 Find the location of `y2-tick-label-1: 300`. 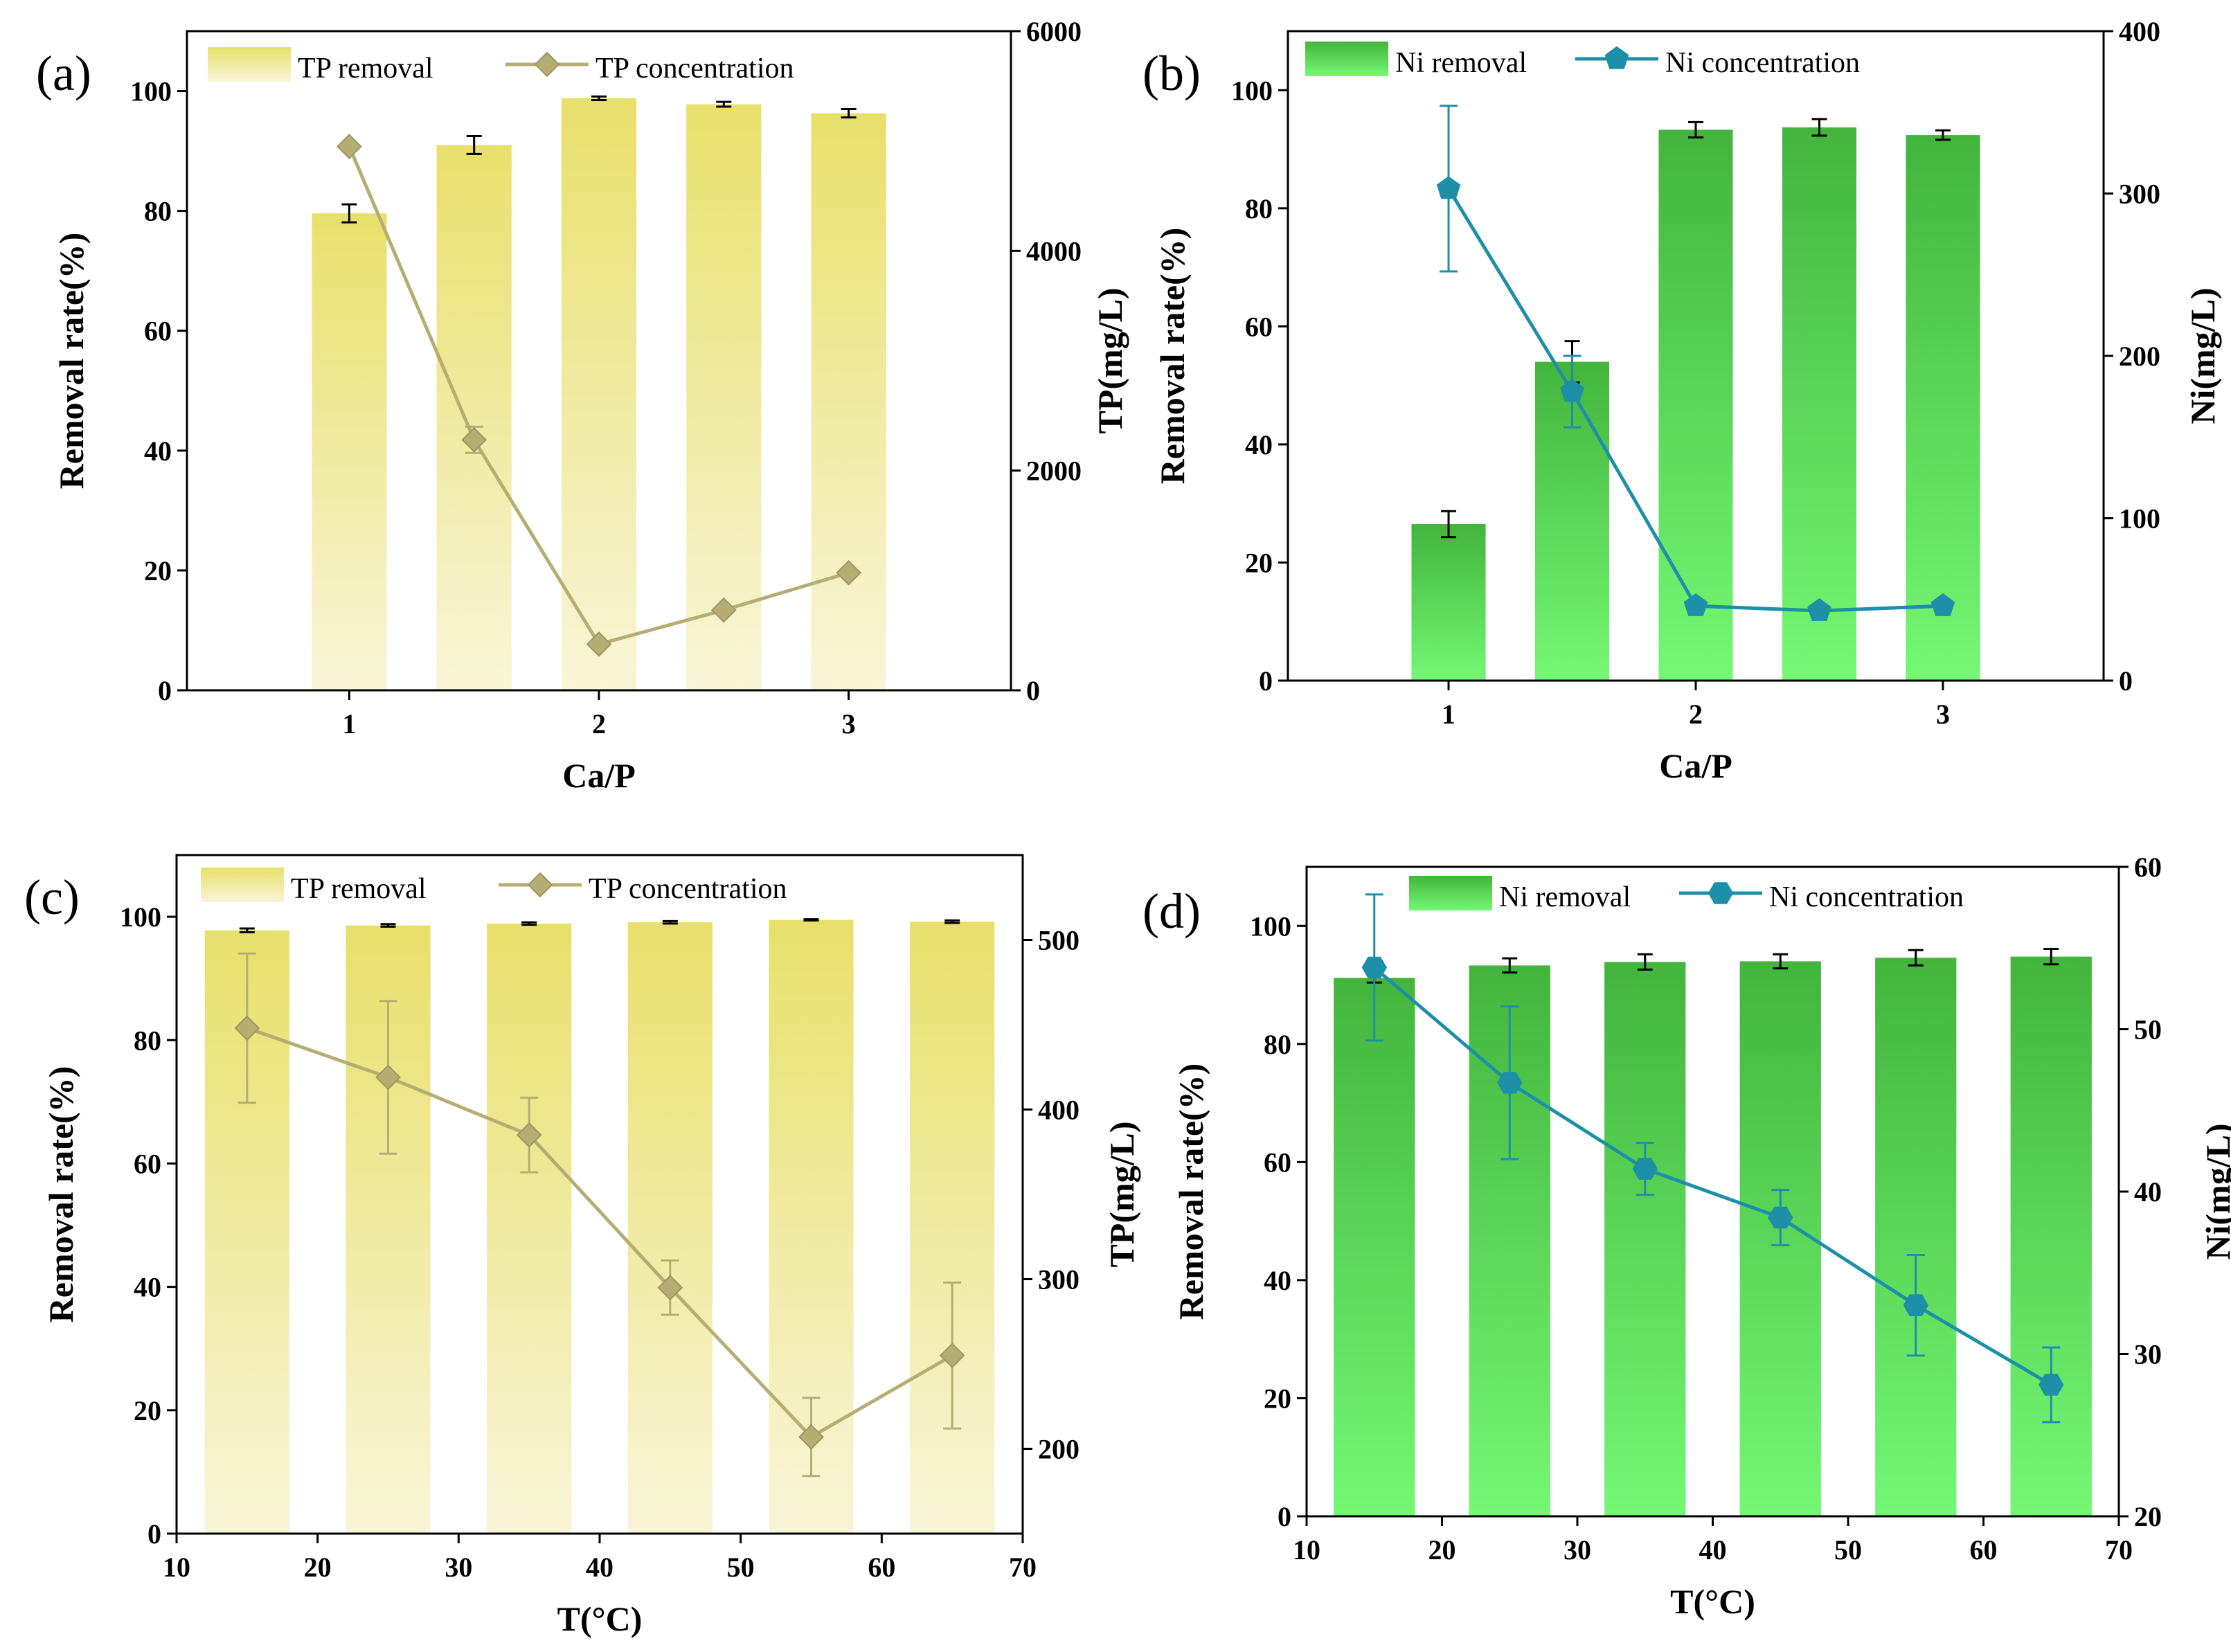

y2-tick-label-1: 300 is located at coordinates (1058, 1280).